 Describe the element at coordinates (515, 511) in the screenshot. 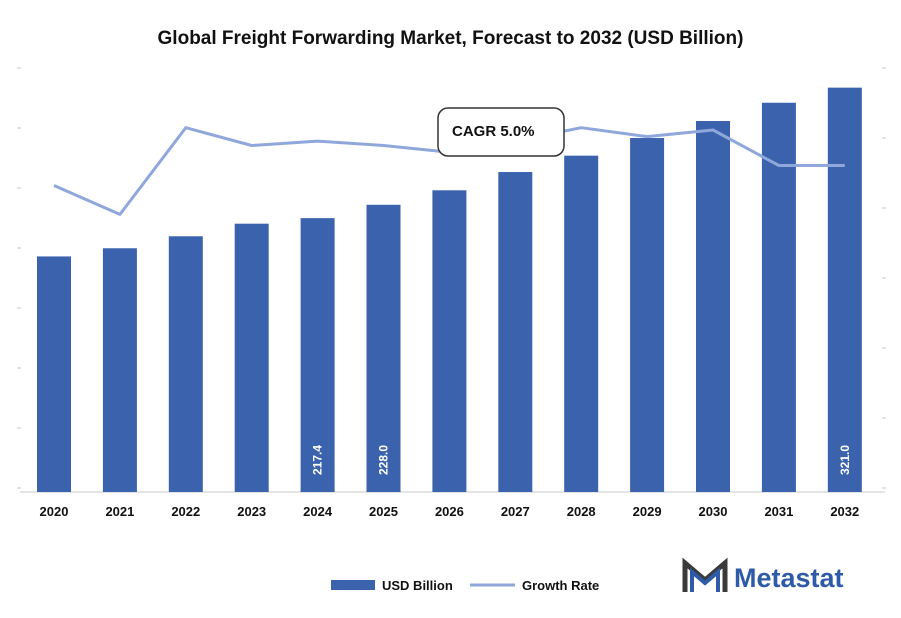

I see `x-tick-label-2027: 2027` at that location.